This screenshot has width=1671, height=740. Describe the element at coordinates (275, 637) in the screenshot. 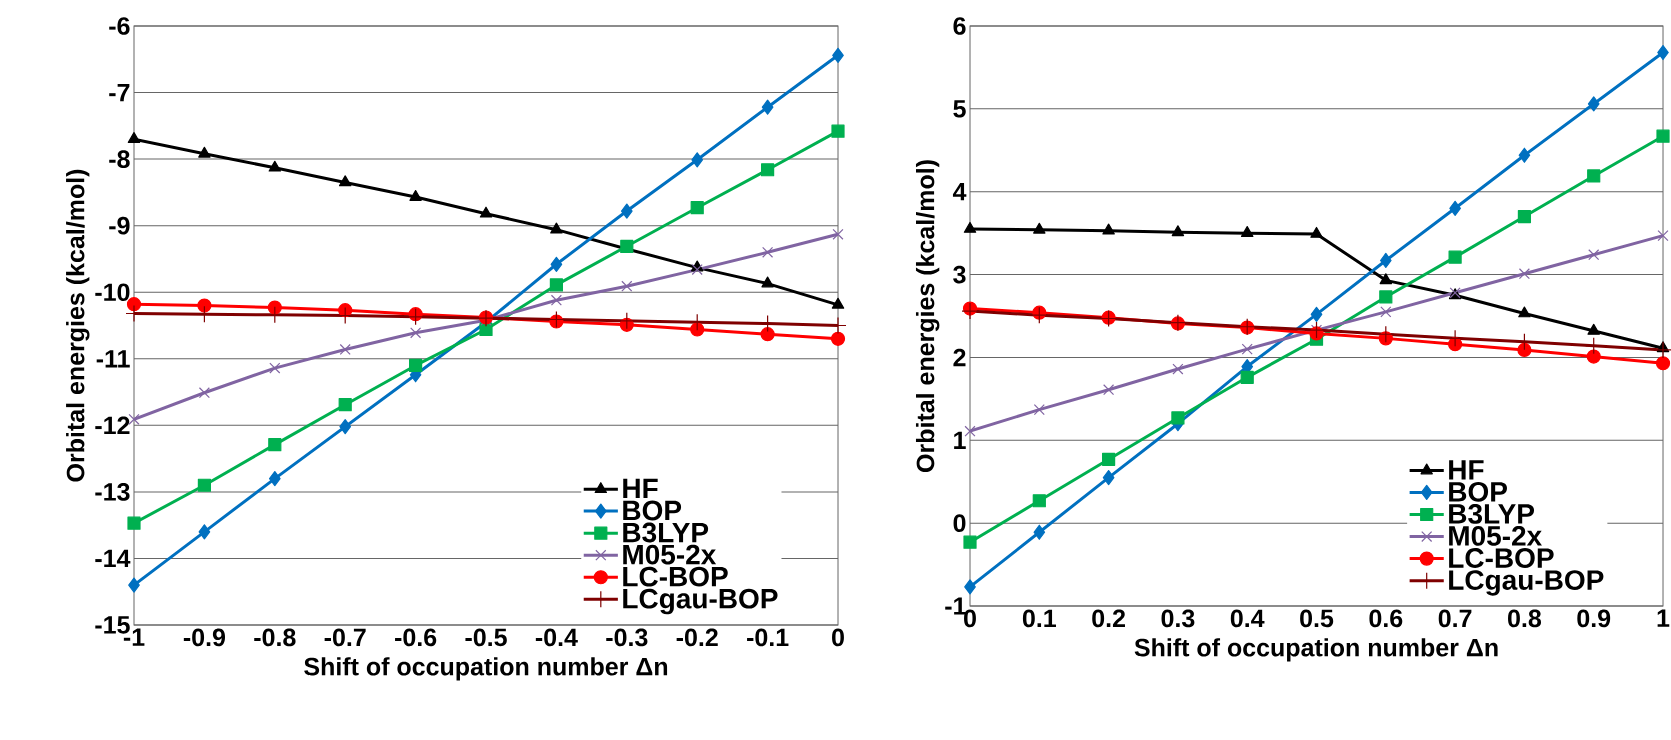

I see `x-tick-label: -0.8` at that location.